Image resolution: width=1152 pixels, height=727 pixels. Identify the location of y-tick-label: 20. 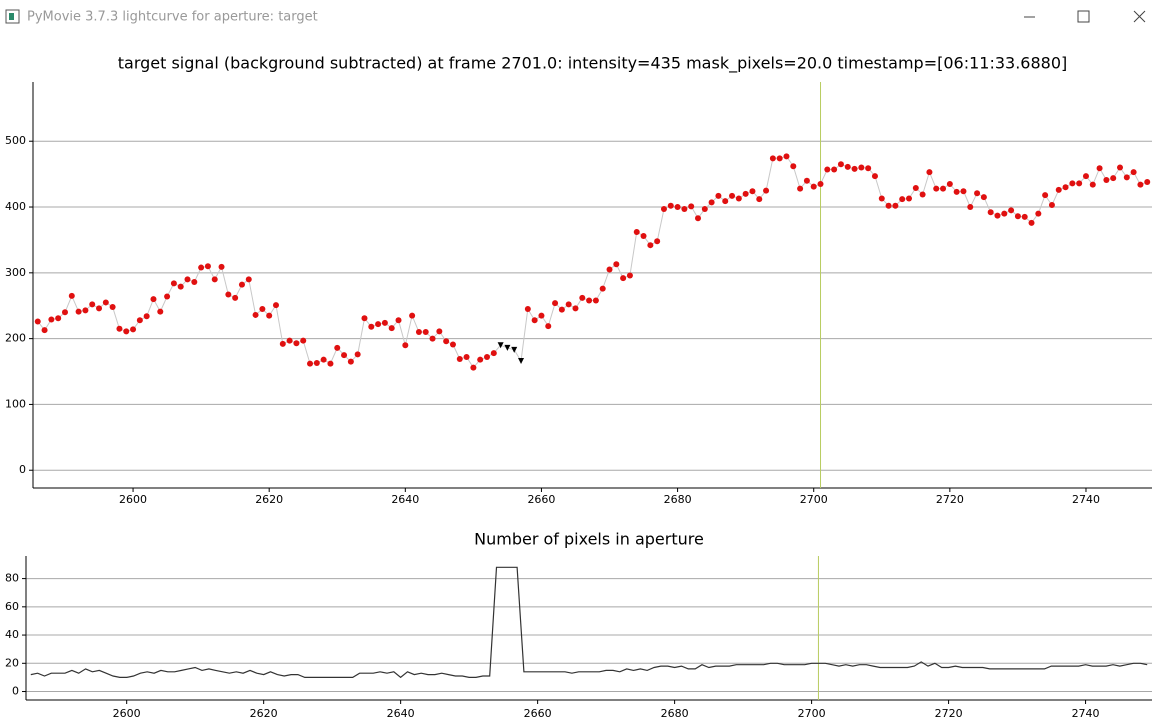
(12, 662).